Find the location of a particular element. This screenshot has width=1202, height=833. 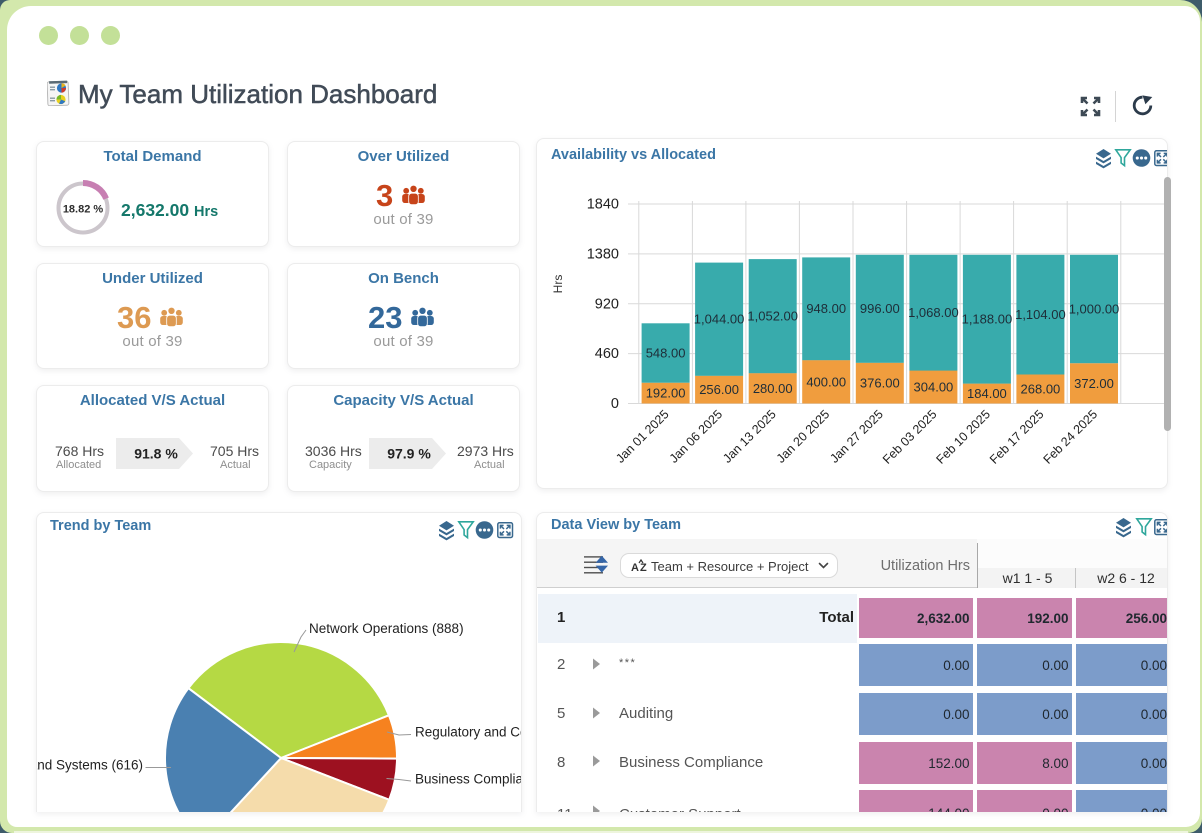

svg-text: Feb 03 2025 is located at coordinates (910, 437).